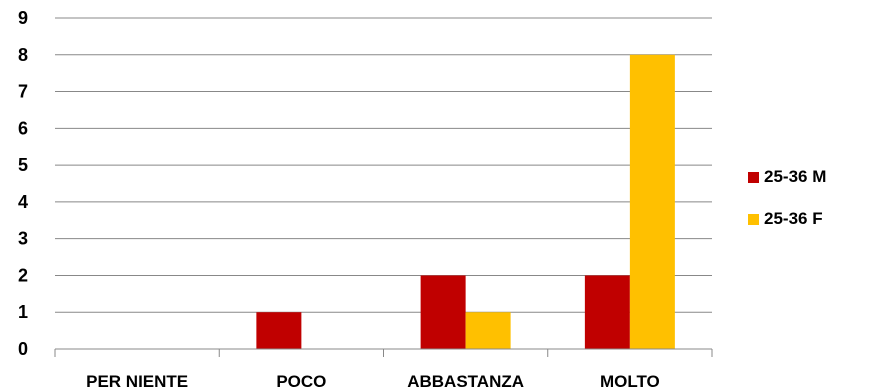 The image size is (870, 392). I want to click on y-tick-label-2: 2, so click(23, 275).